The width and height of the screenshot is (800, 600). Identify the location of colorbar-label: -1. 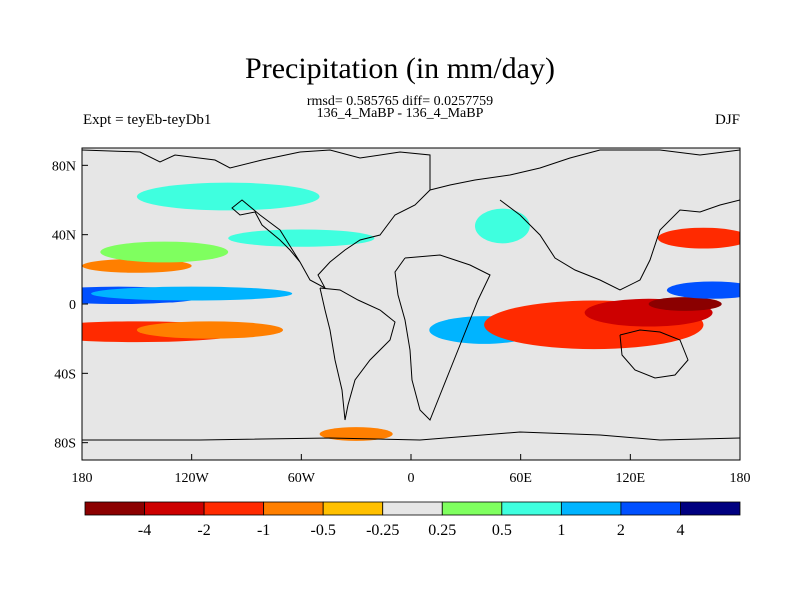
(263, 530).